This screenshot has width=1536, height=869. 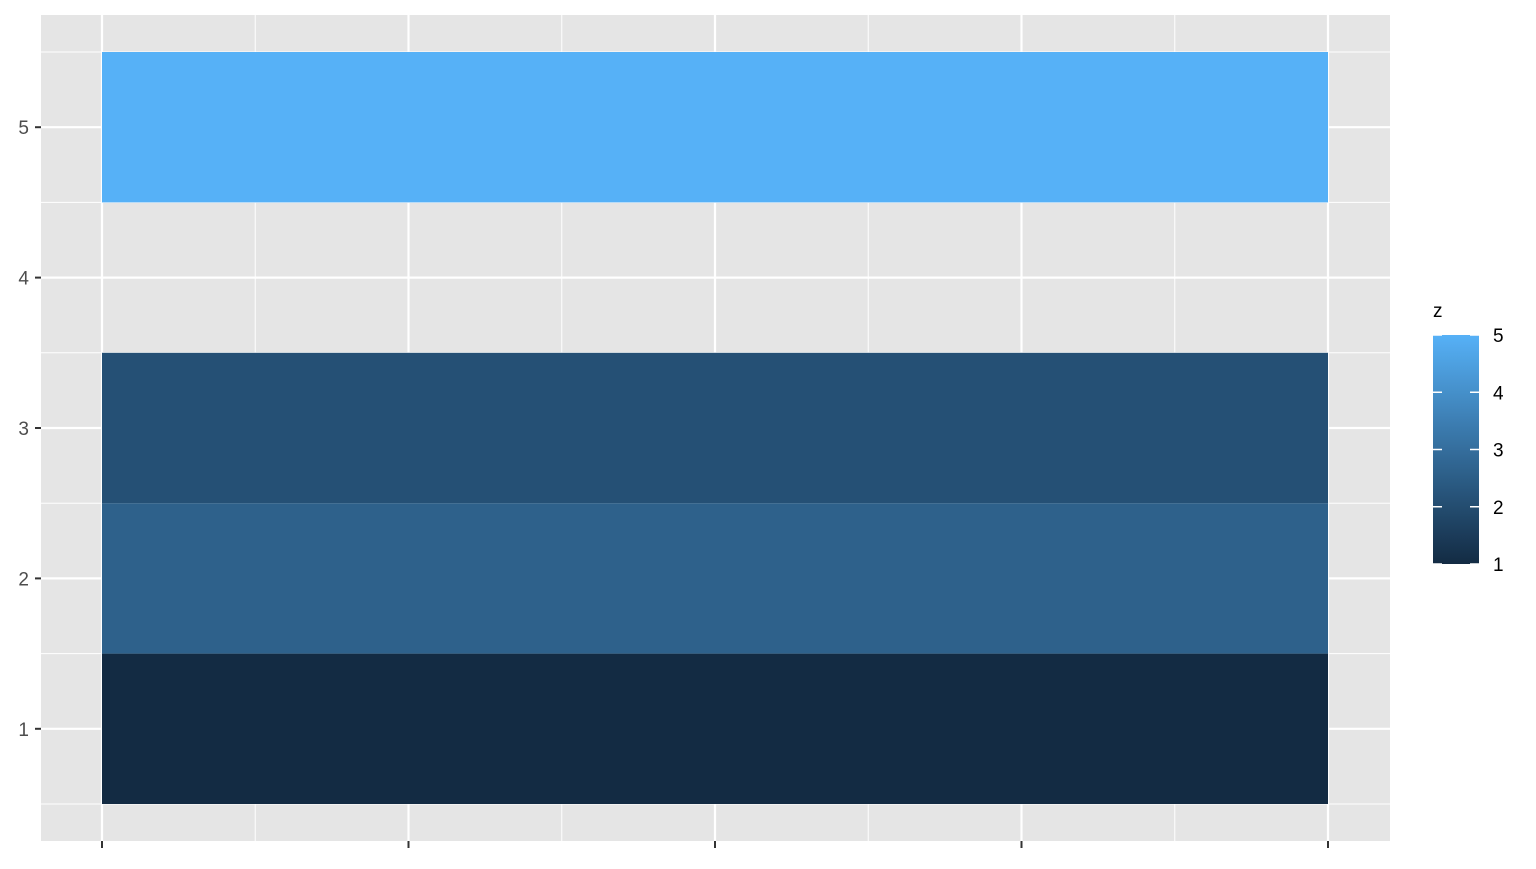 What do you see at coordinates (715, 127) in the screenshot?
I see `heatmap-tile-y5` at bounding box center [715, 127].